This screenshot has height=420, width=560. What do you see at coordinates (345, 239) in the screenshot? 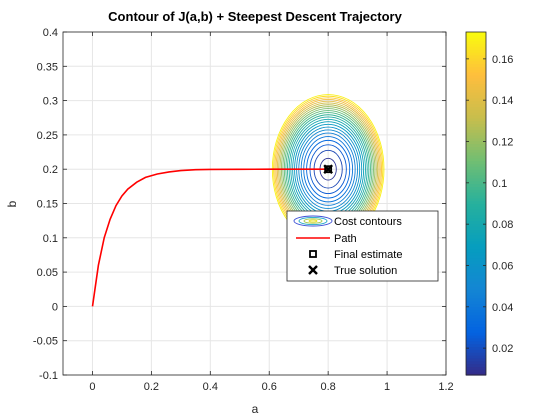
I see `legend-entry-label: Path` at bounding box center [345, 239].